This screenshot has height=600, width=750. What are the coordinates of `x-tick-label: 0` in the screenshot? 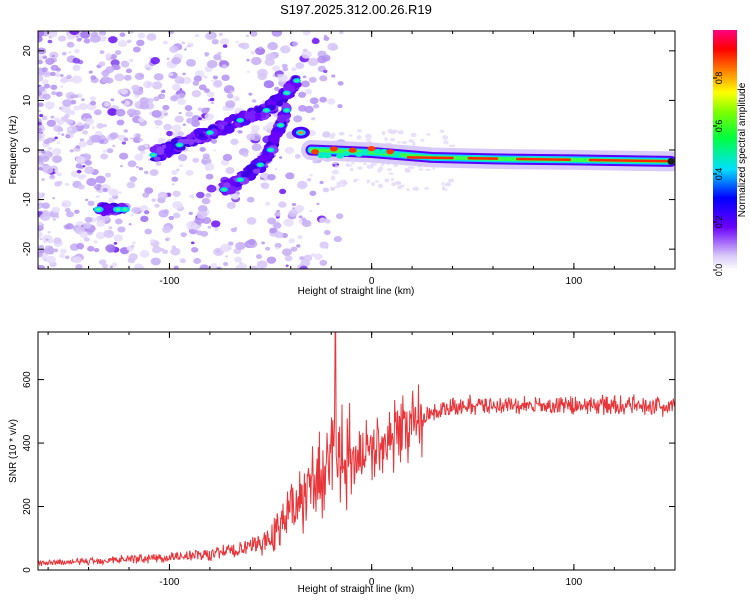 It's located at (372, 582).